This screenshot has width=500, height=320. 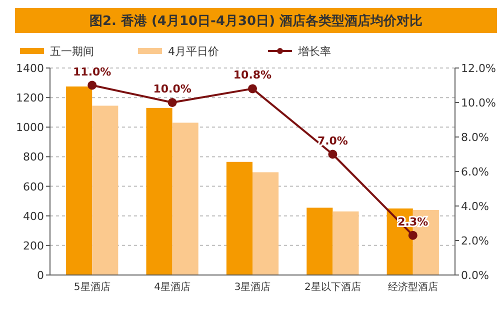 I want to click on legend-label: 4月平日价, so click(x=193, y=51).